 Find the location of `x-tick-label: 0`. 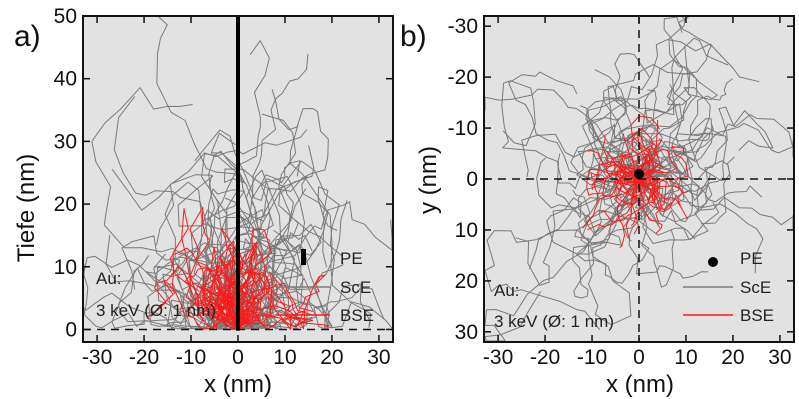

x-tick-label: 0 is located at coordinates (238, 357).